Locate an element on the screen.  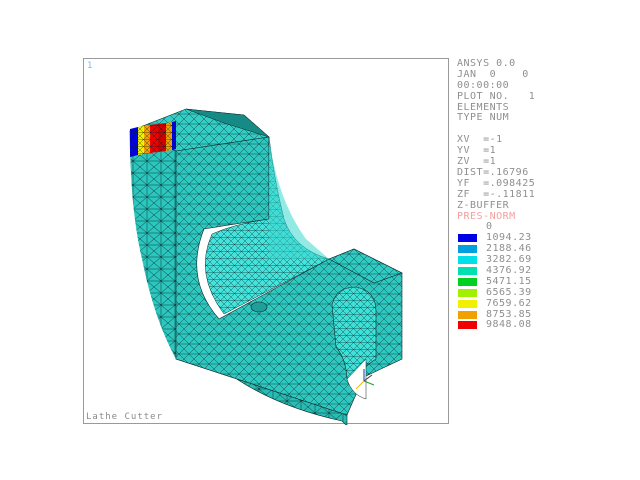
view-line: Z-BUFFER is located at coordinates (483, 205).